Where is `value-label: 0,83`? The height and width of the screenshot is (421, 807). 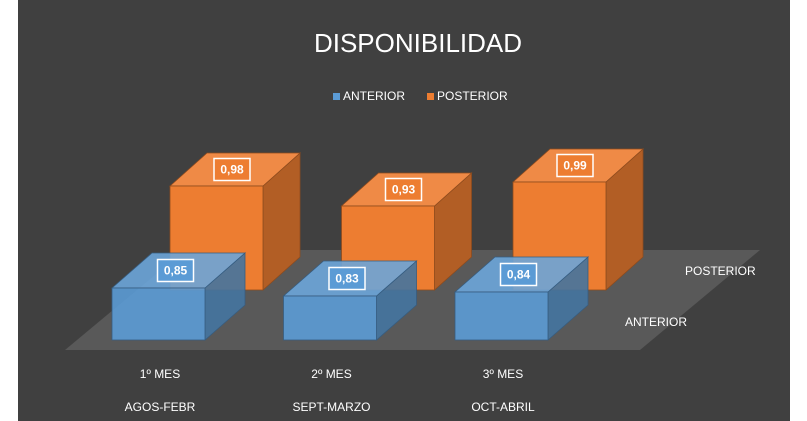 value-label: 0,83 is located at coordinates (347, 279).